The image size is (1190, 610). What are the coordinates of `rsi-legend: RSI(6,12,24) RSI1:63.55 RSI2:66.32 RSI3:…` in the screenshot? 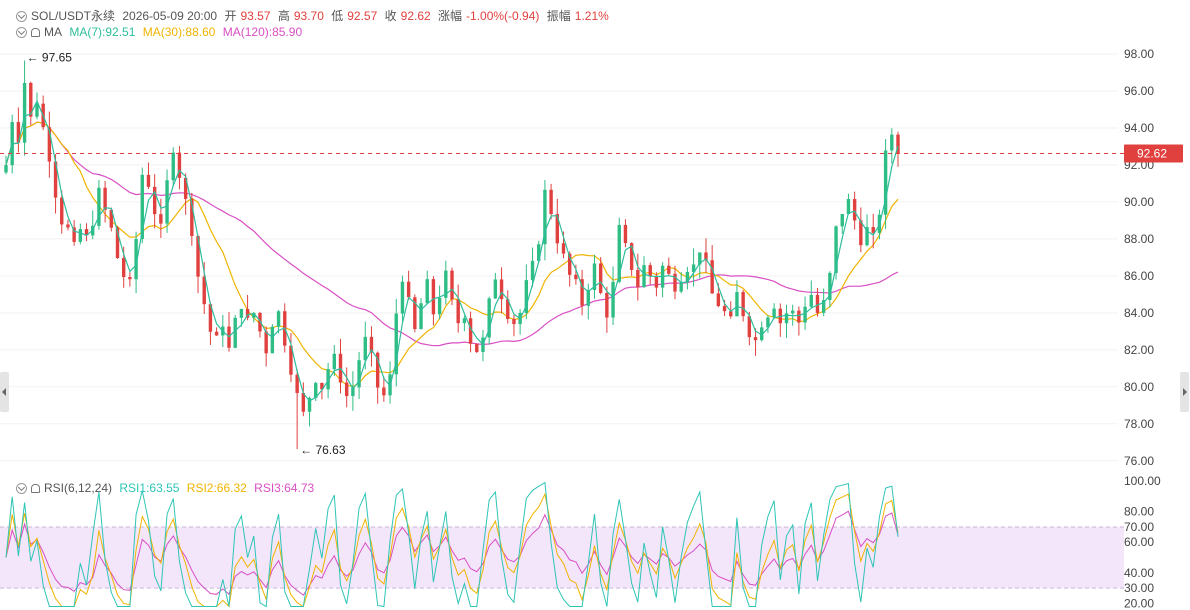 It's located at (167, 488).